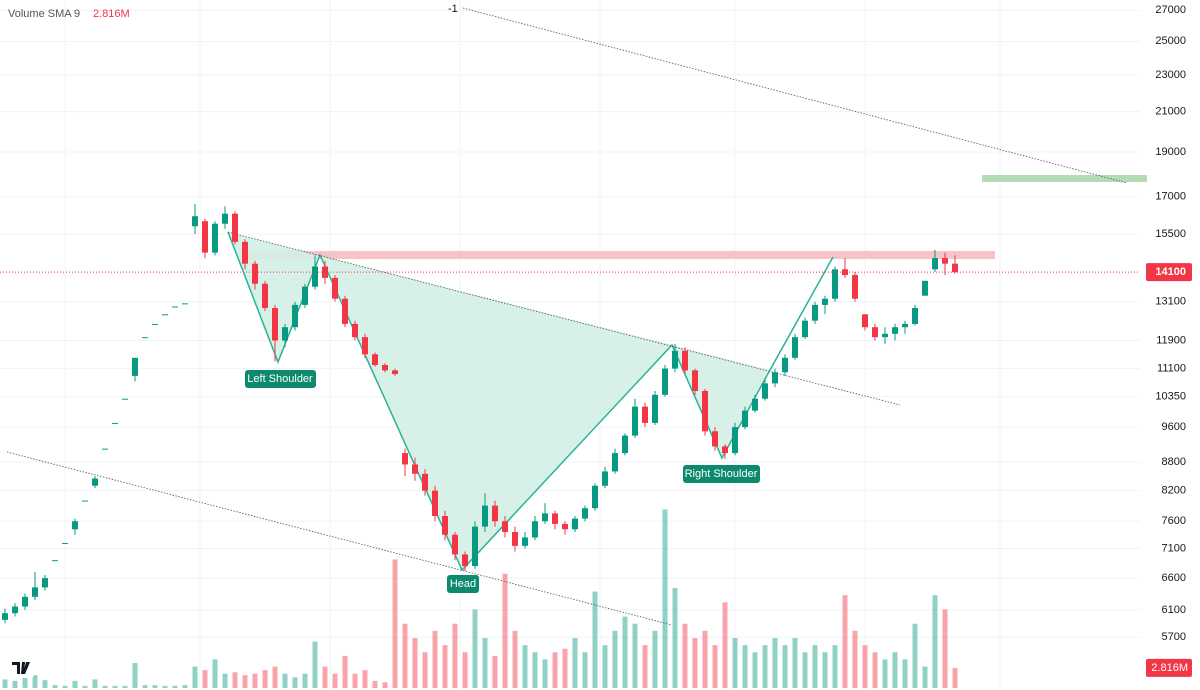 The image size is (1200, 690). I want to click on lower-trendline, so click(339, 538).